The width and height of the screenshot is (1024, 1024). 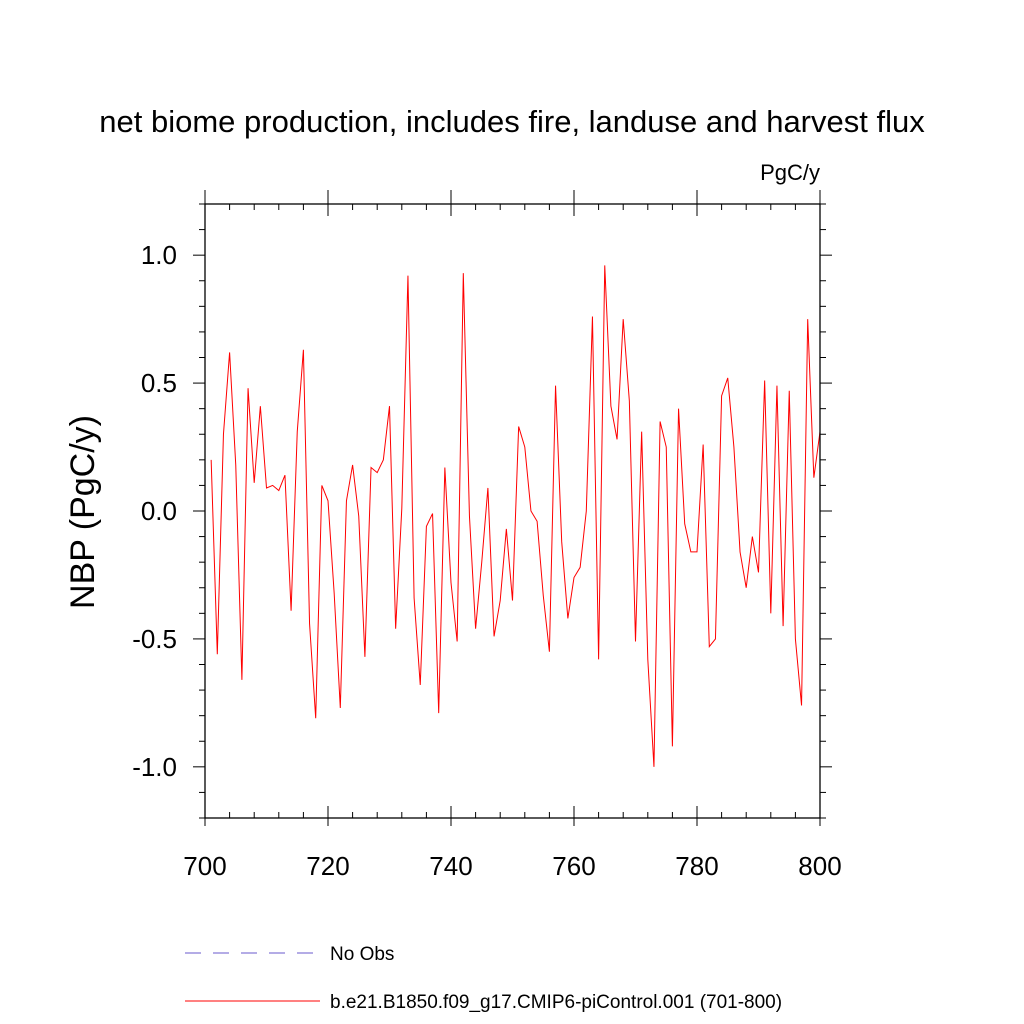 I want to click on x-tick-label: 720, so click(x=327, y=866).